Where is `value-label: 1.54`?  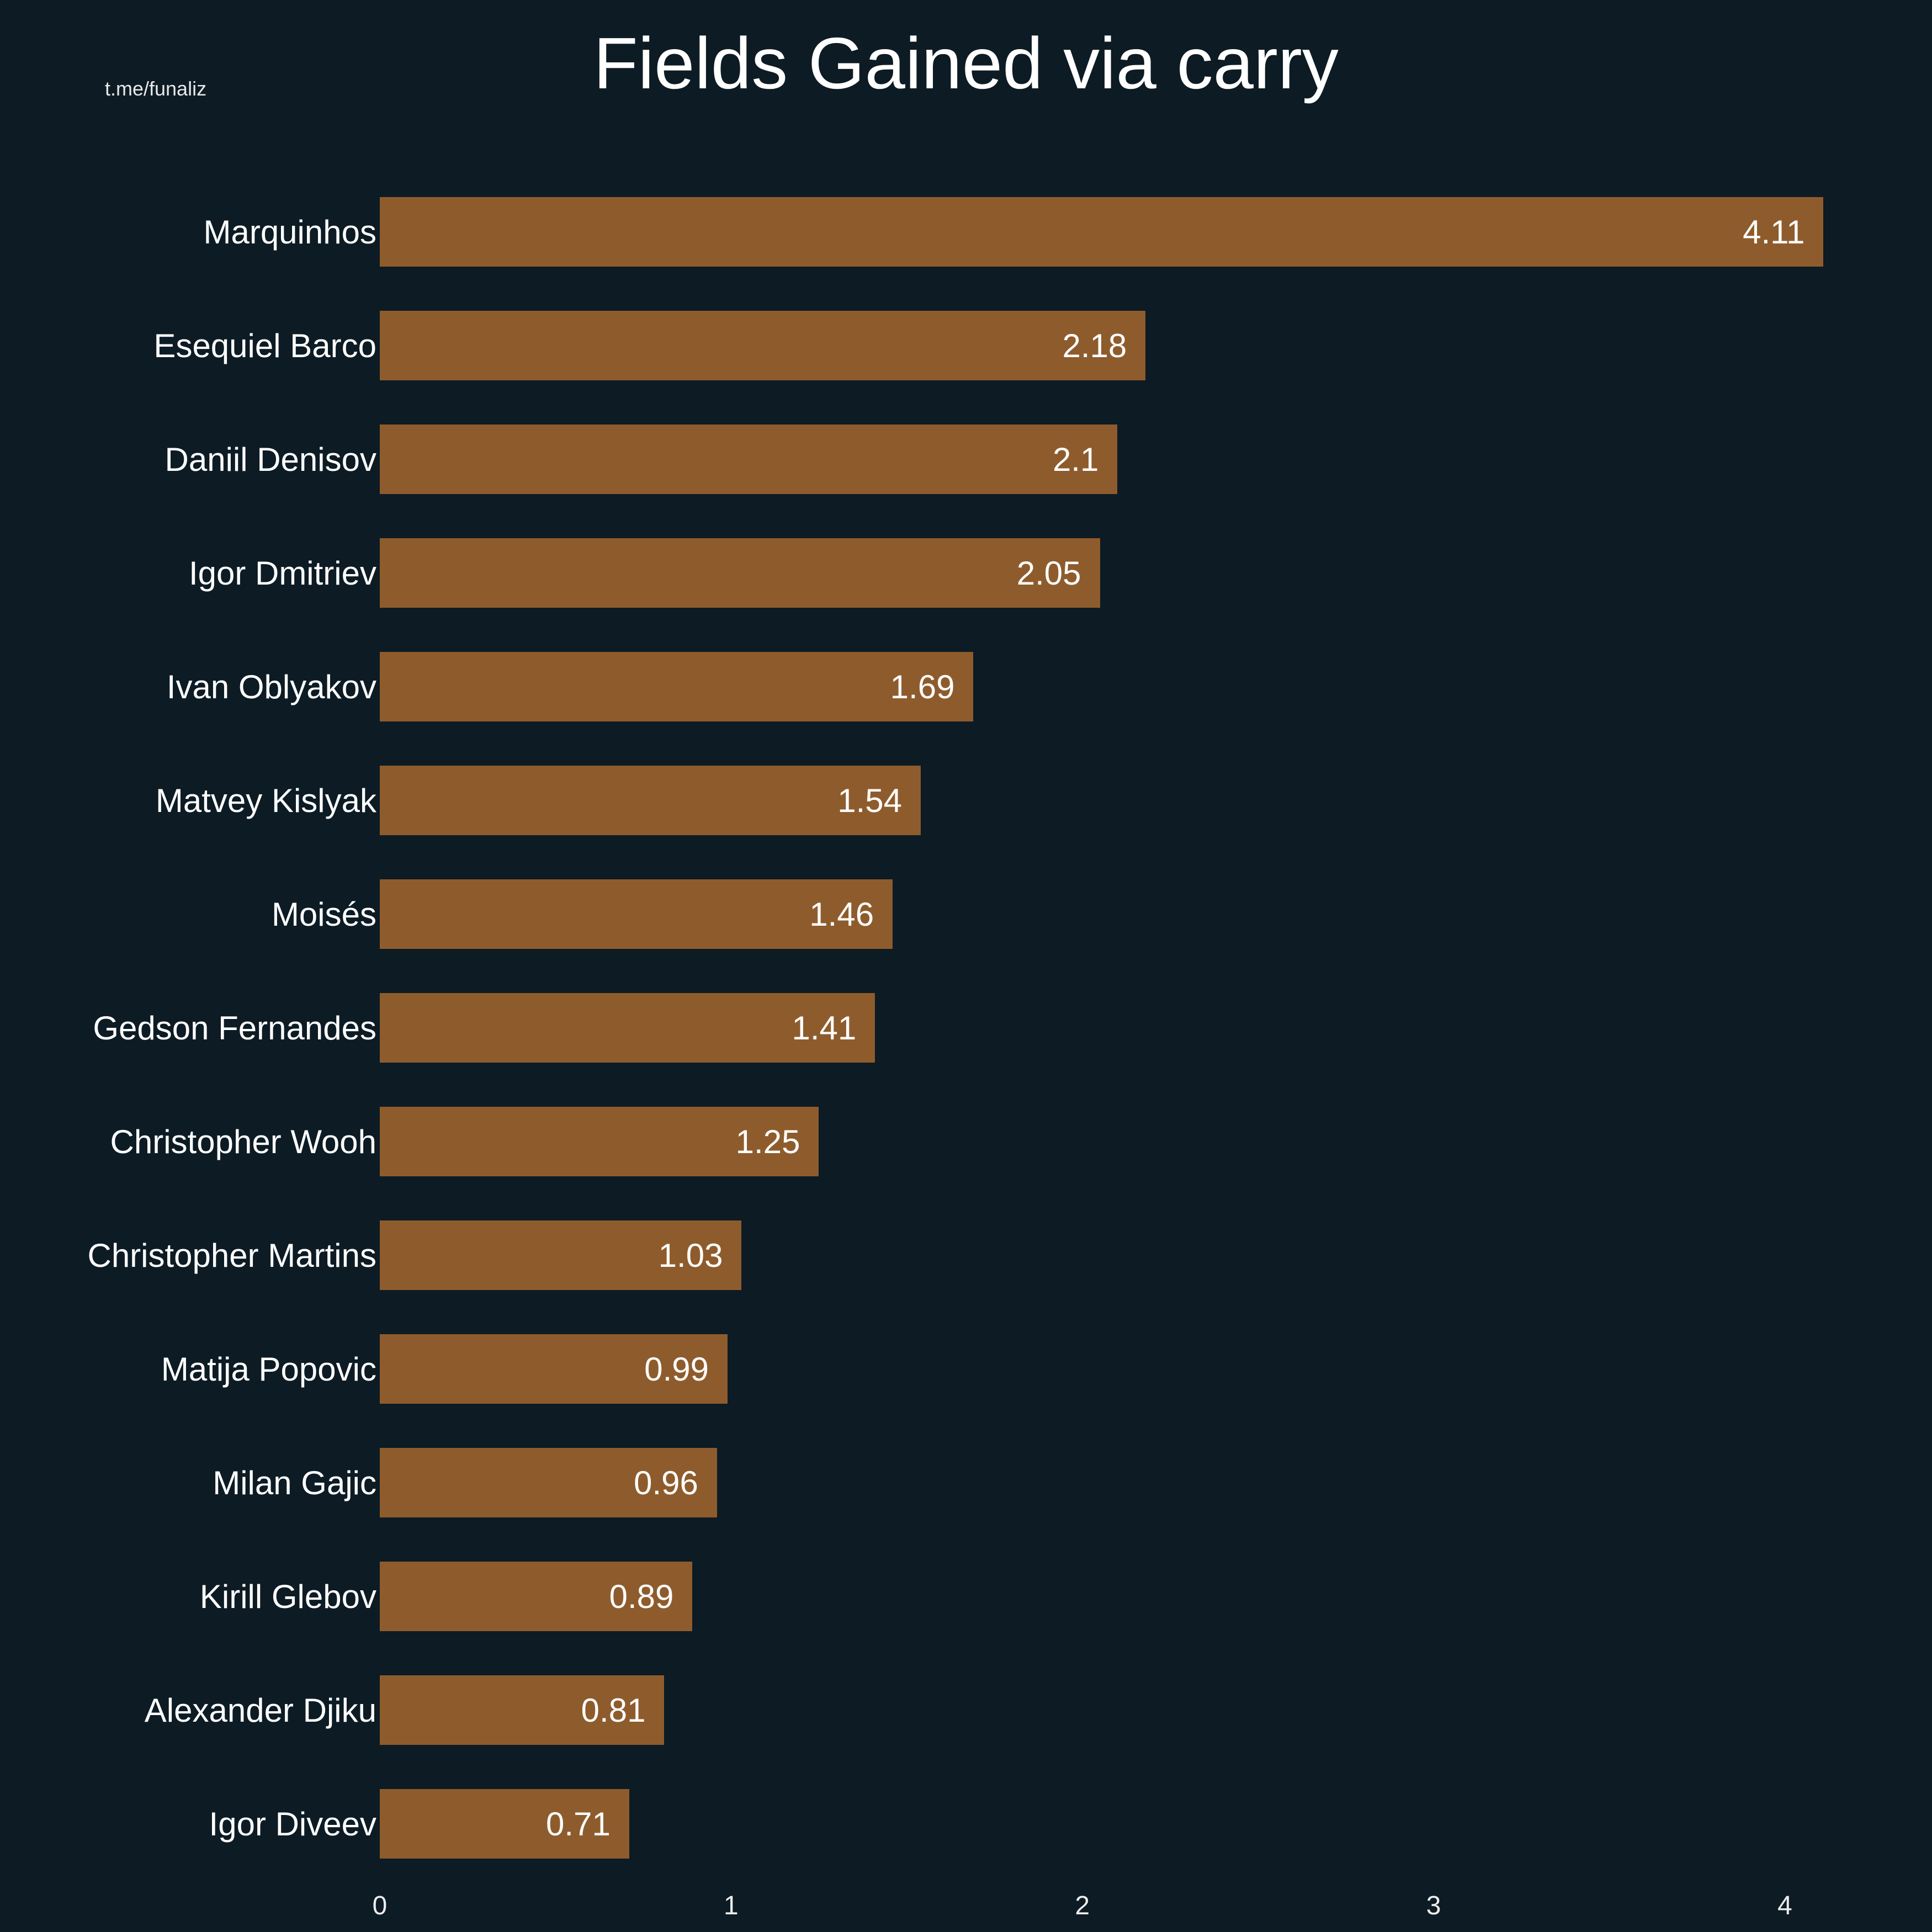
value-label: 1.54 is located at coordinates (870, 801).